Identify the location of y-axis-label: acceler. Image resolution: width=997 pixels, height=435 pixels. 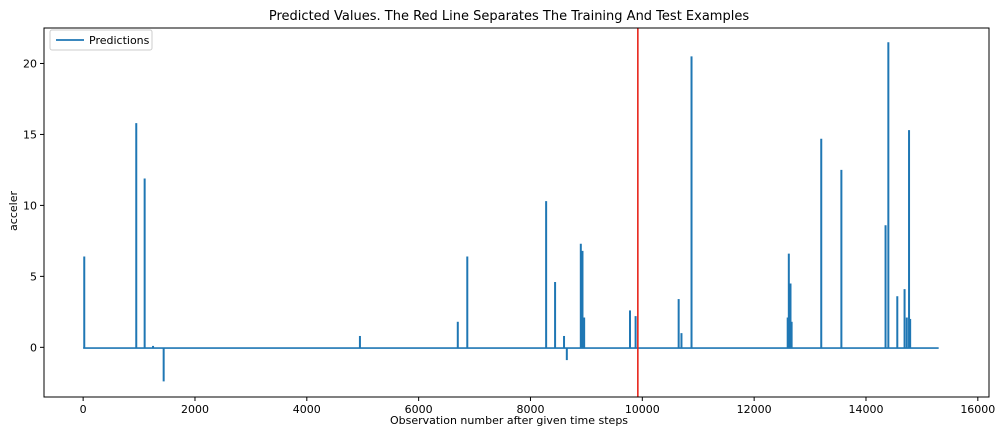
(13, 211).